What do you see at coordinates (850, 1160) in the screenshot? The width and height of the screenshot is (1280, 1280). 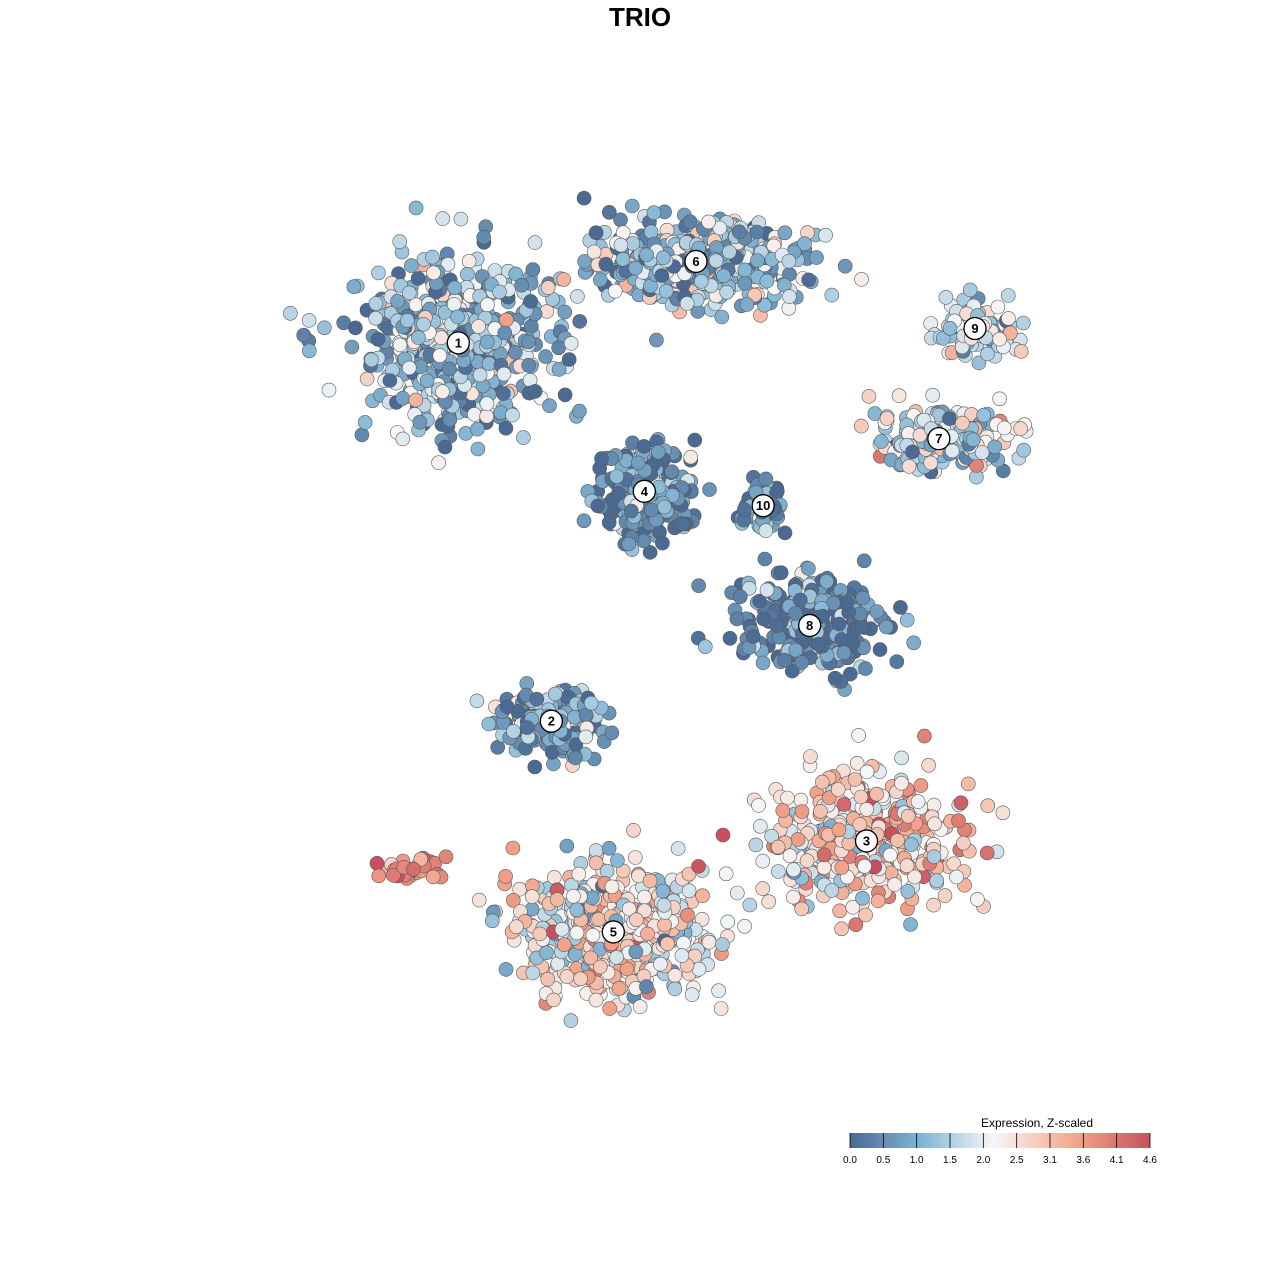 I see `legend-tick-label: 0.0` at bounding box center [850, 1160].